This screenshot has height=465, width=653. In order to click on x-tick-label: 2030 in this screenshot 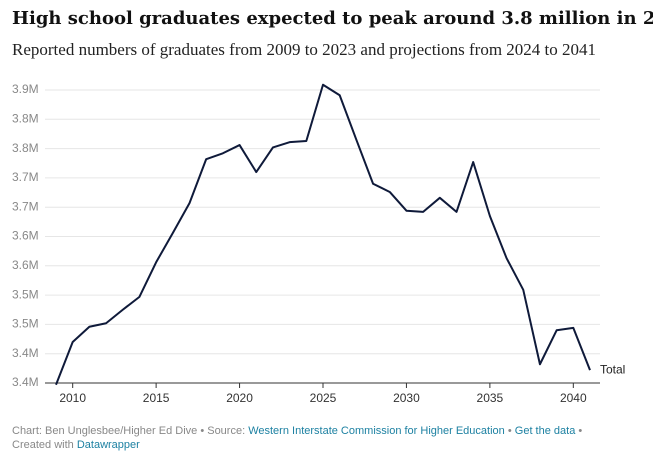, I will do `click(406, 398)`.